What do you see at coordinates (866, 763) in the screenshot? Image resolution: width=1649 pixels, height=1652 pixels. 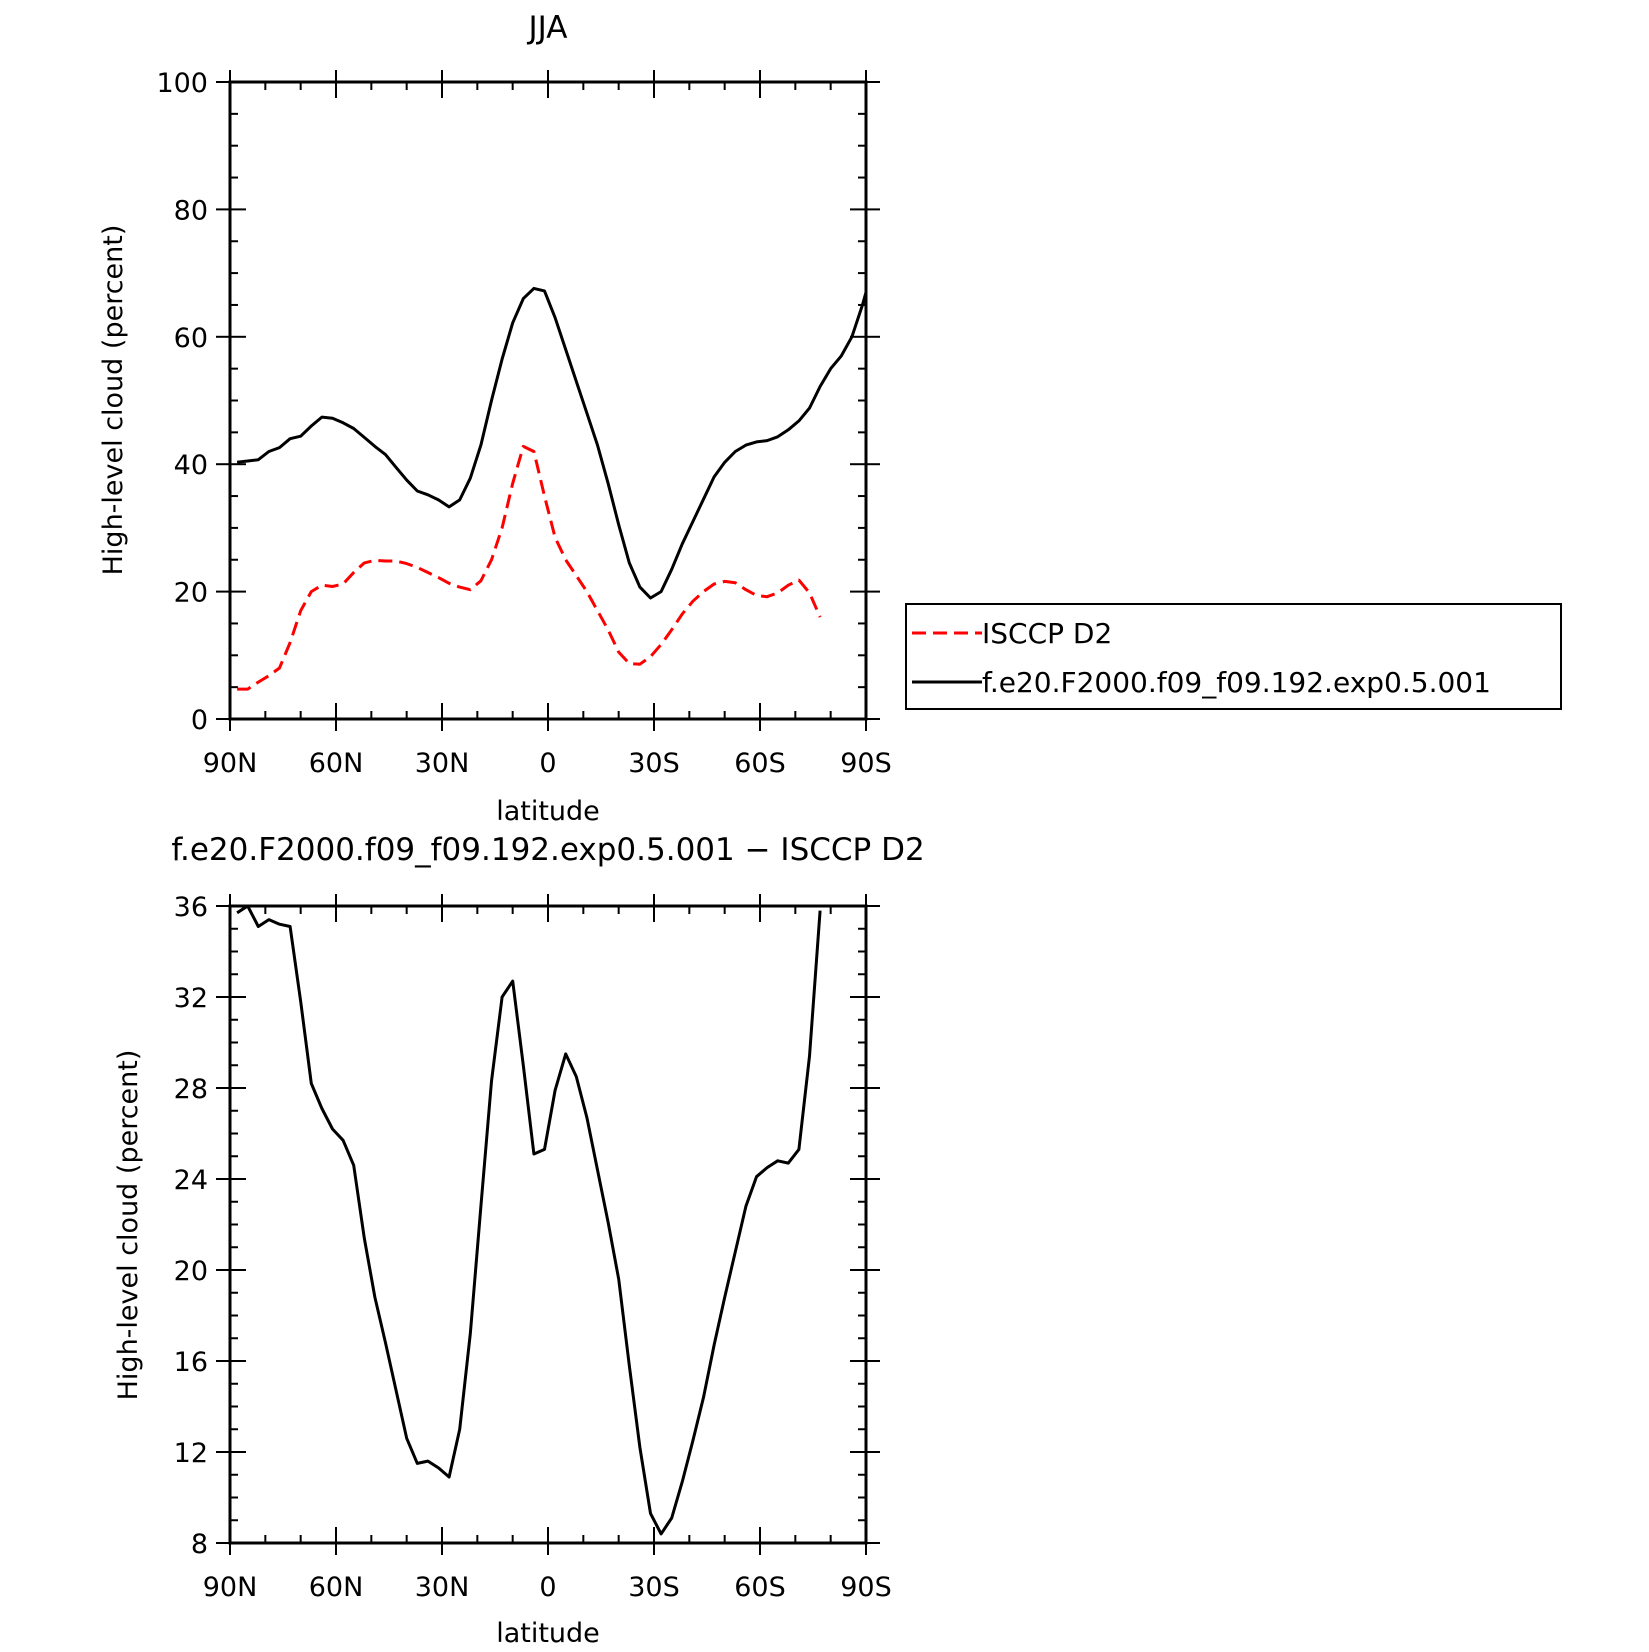 I see `top-x-tick-label: 90S` at bounding box center [866, 763].